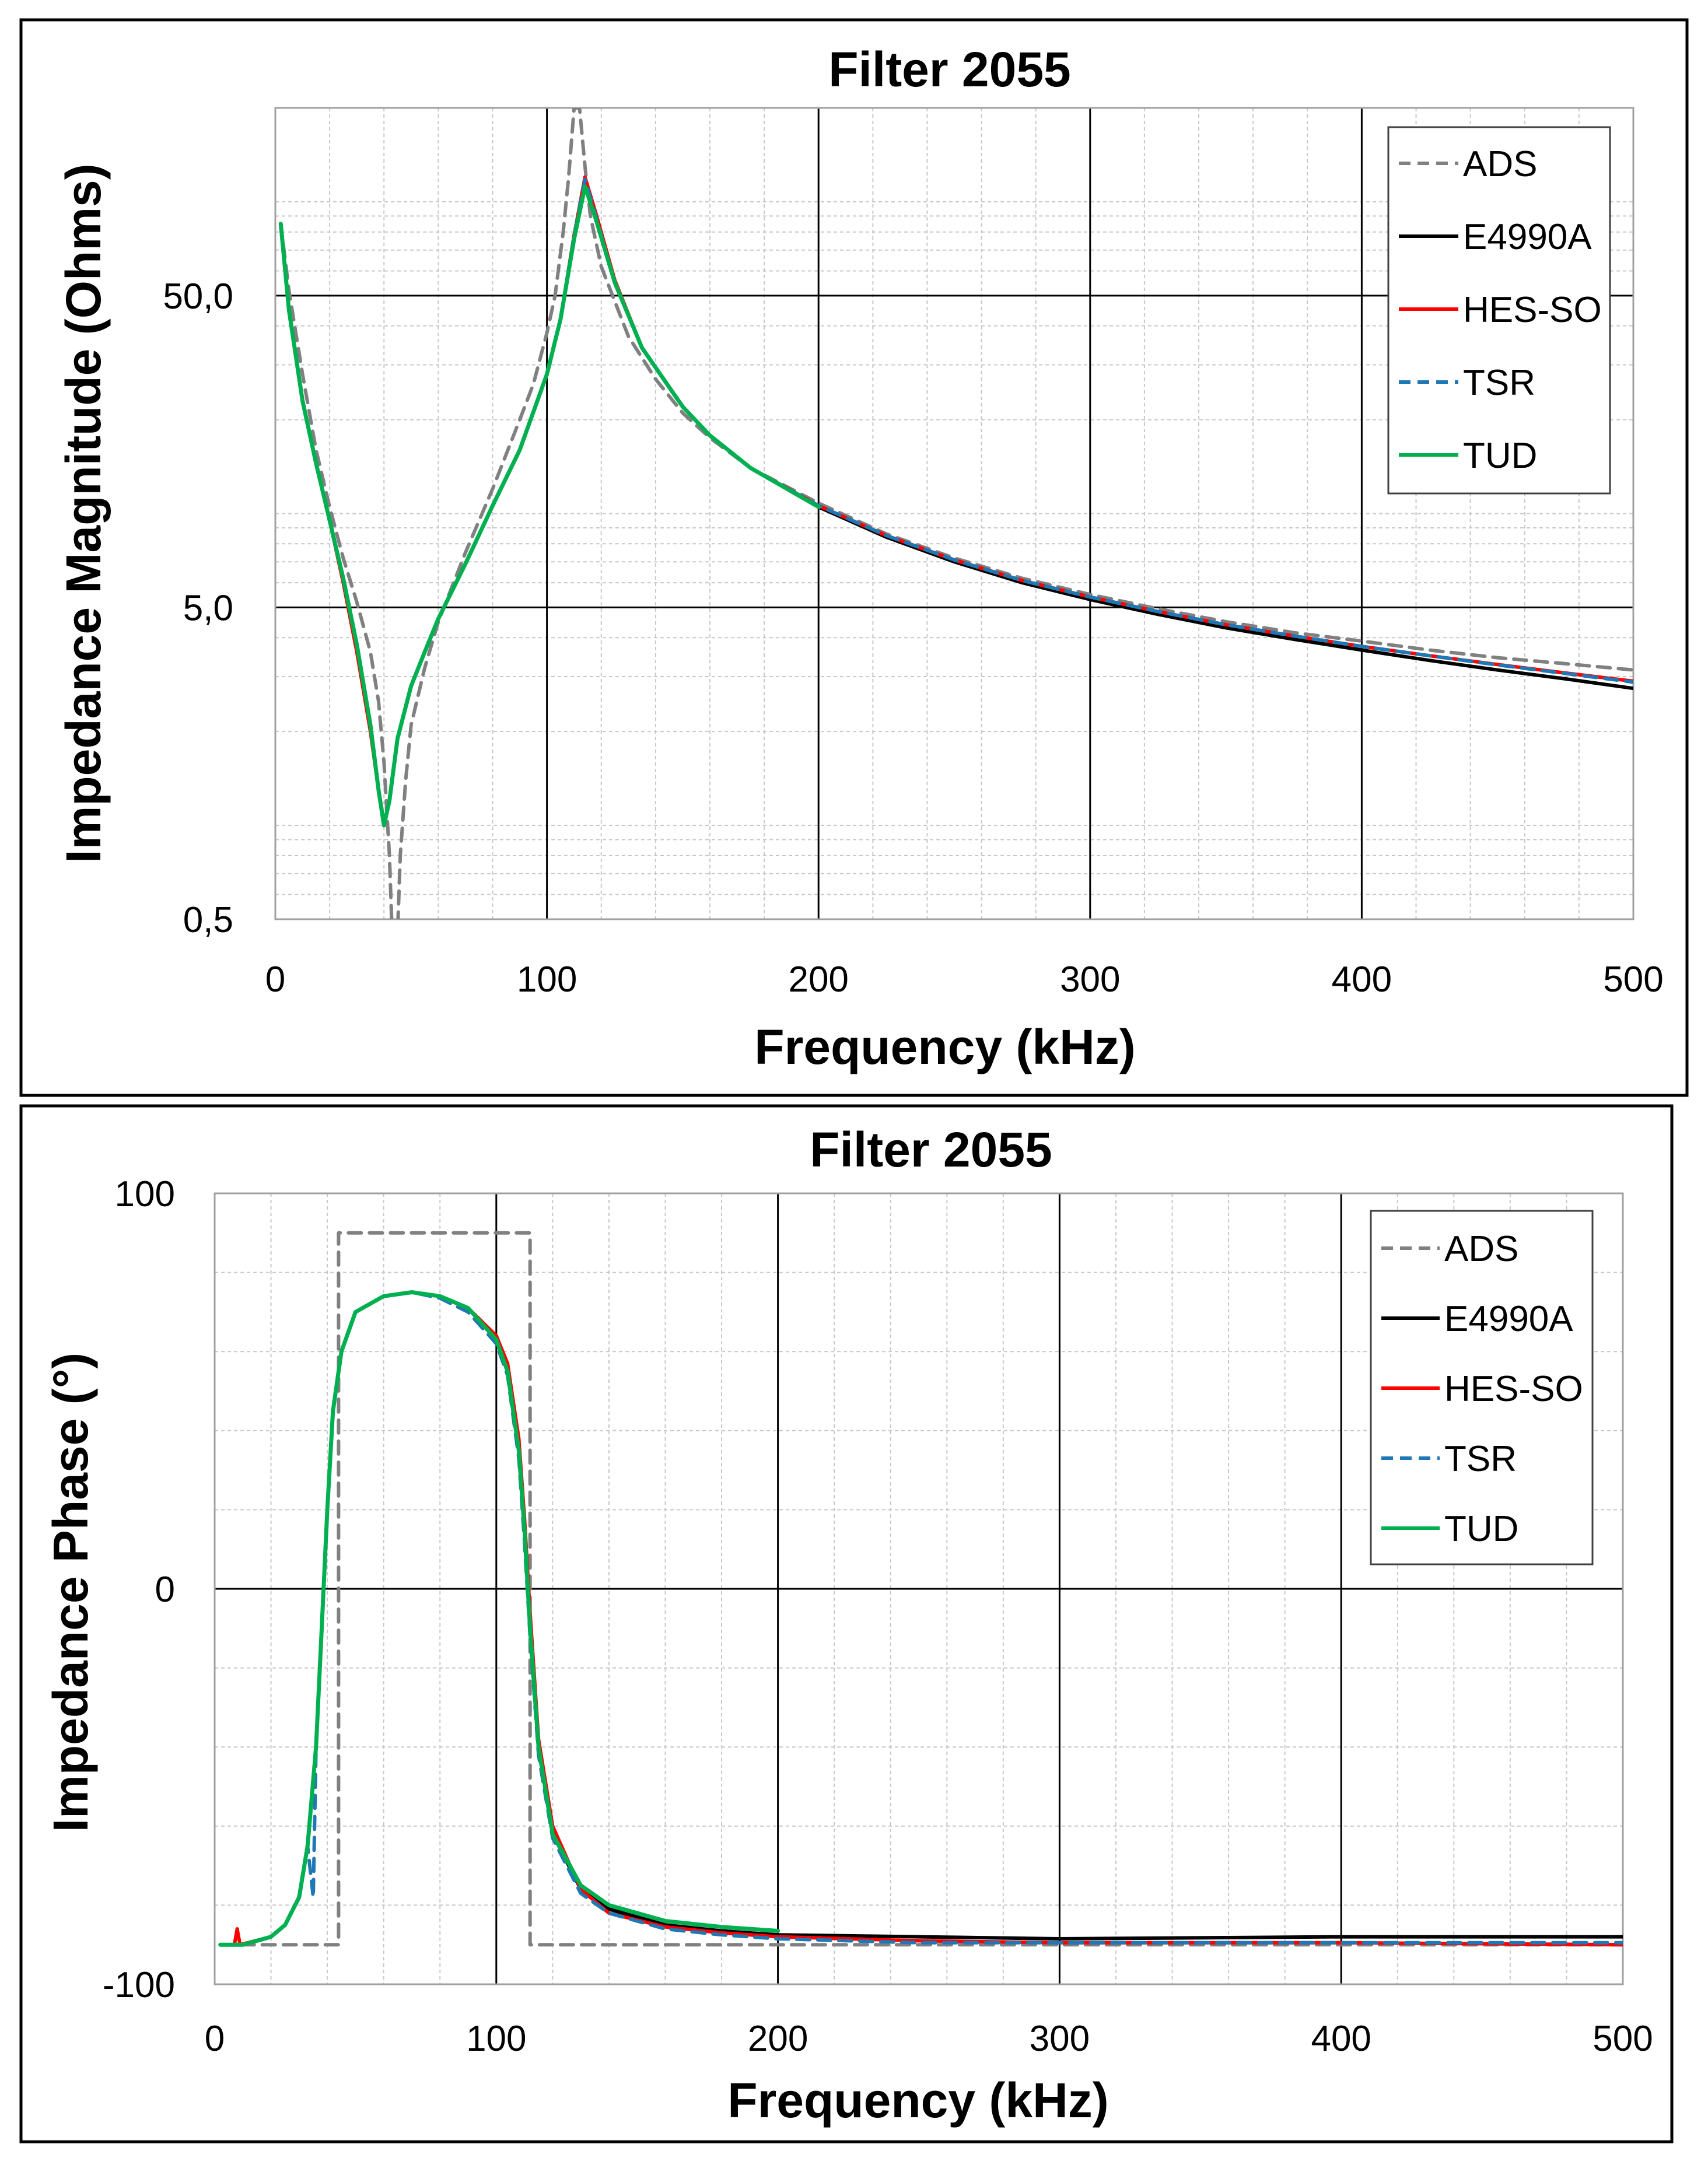 The width and height of the screenshot is (1708, 2161). I want to click on phase-legend: ADS E4990A HES-SO TSR TUD, so click(1482, 1387).